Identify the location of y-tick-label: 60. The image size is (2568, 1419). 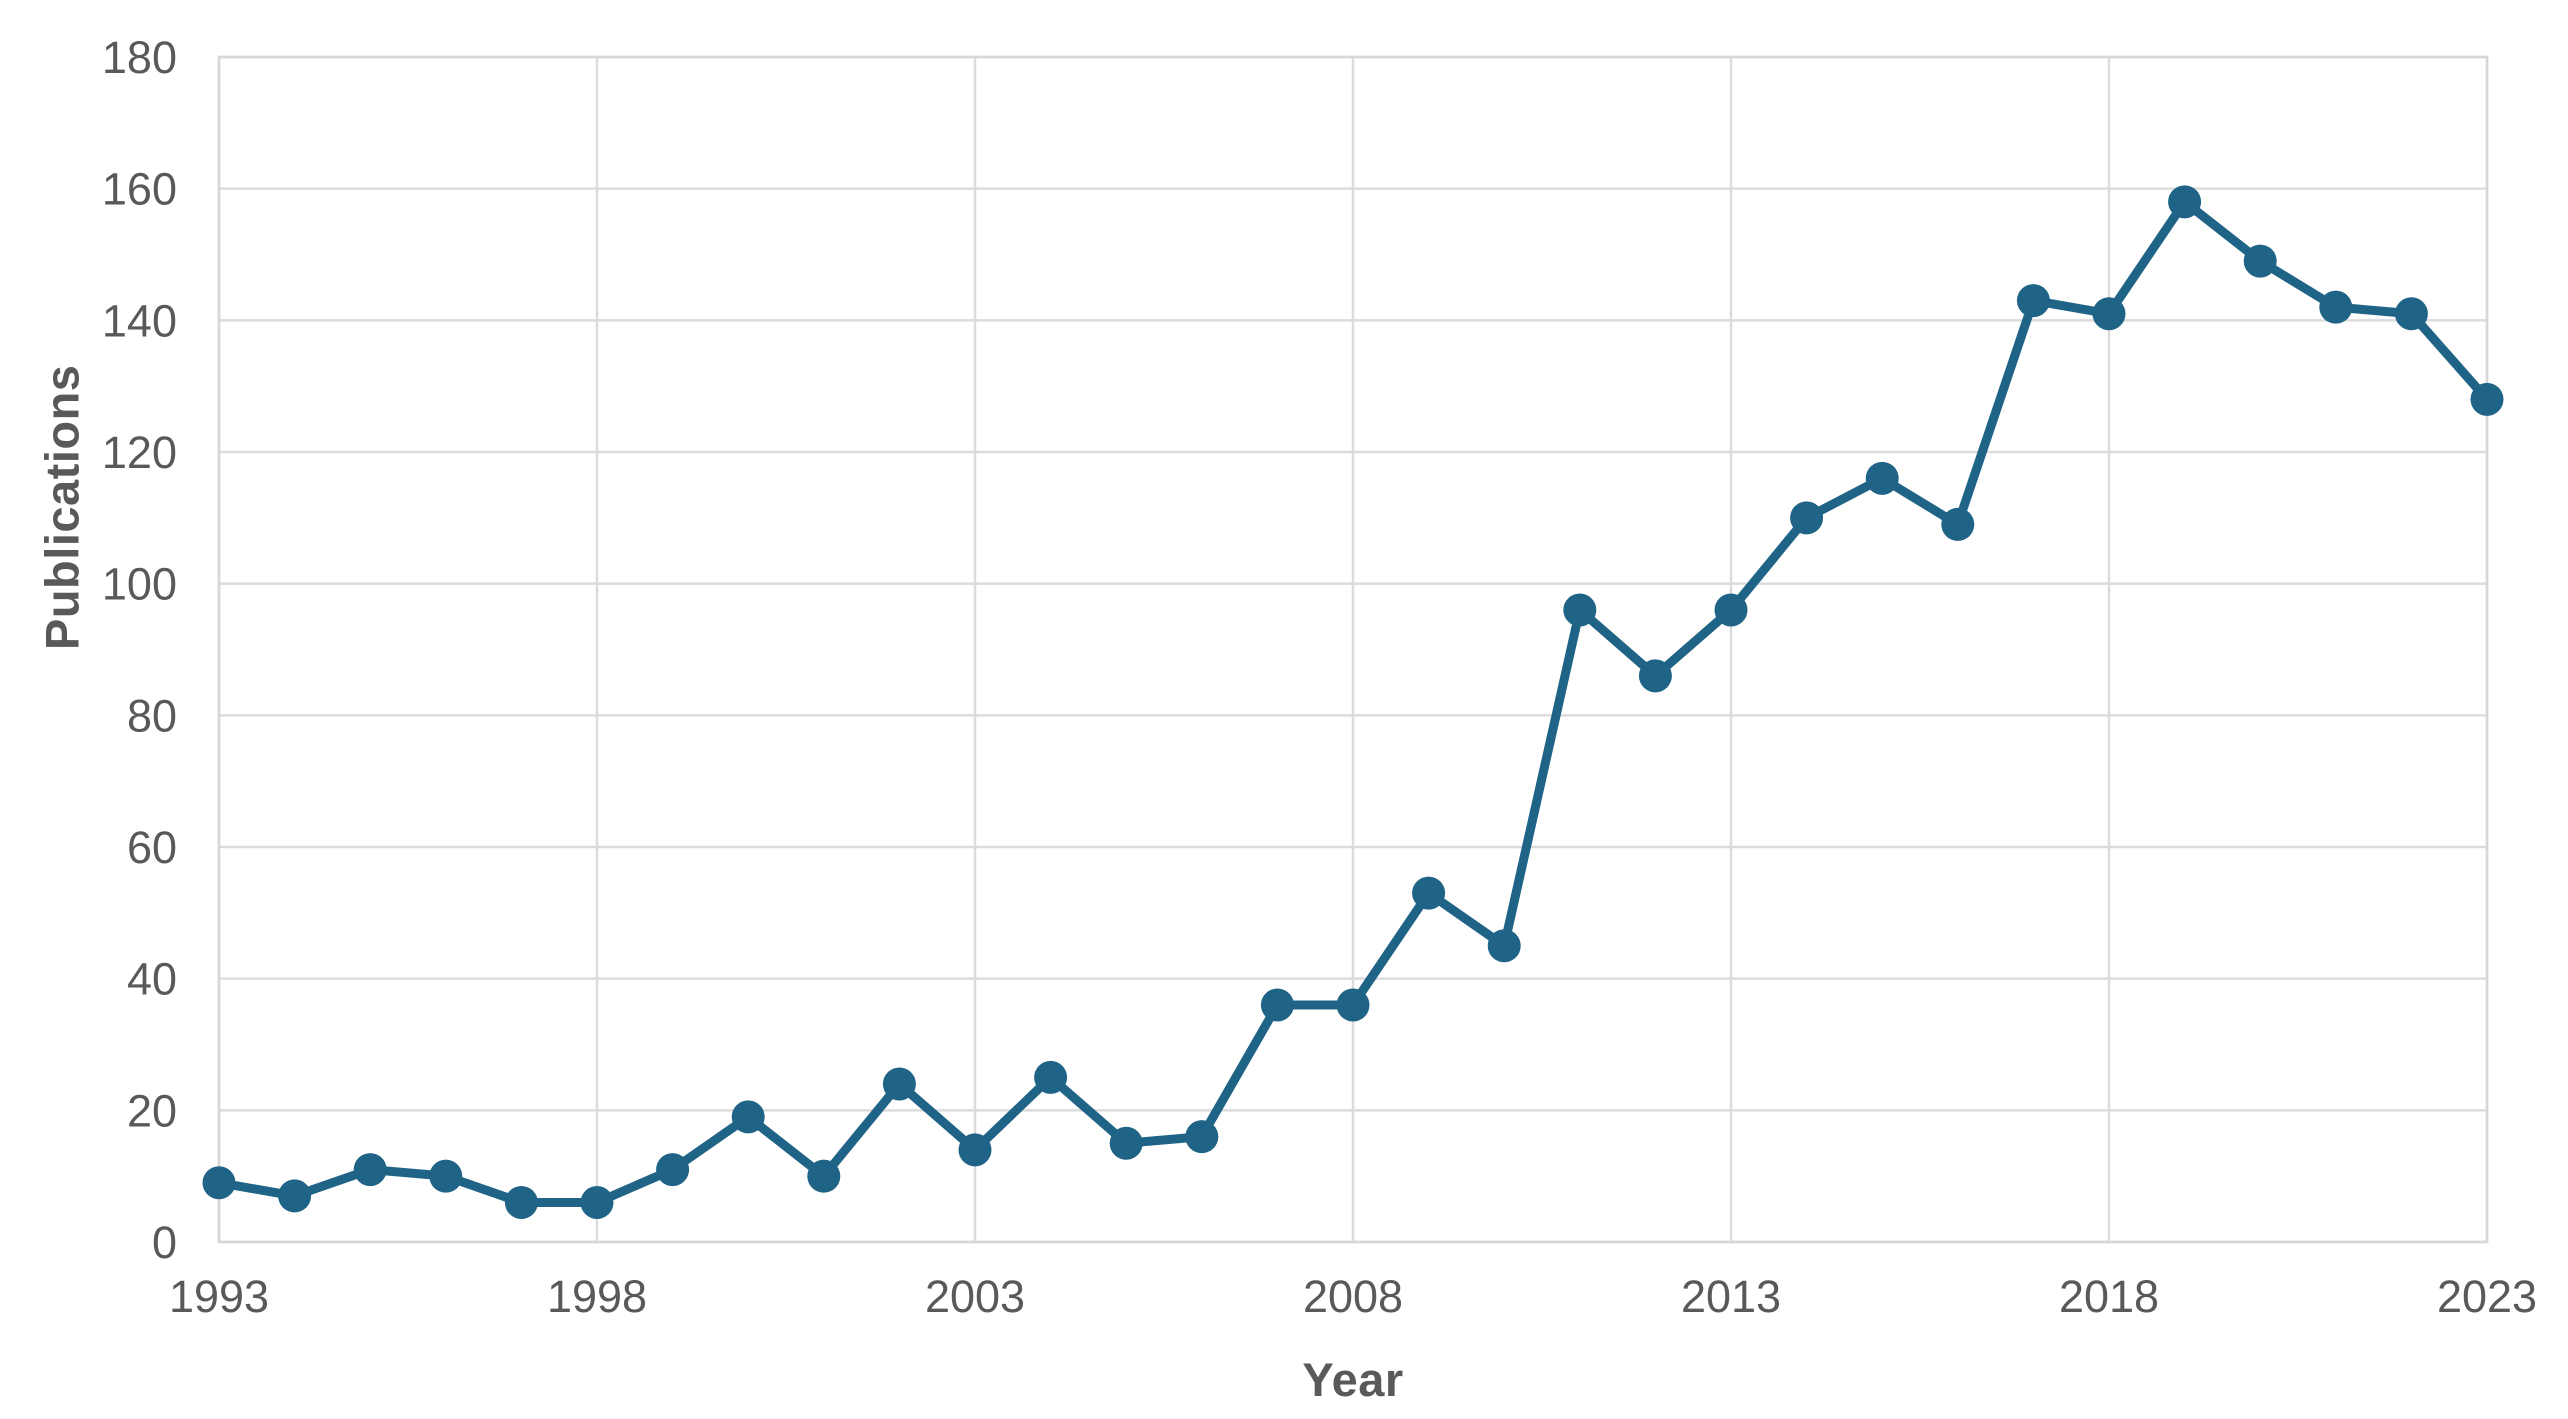
(152, 847).